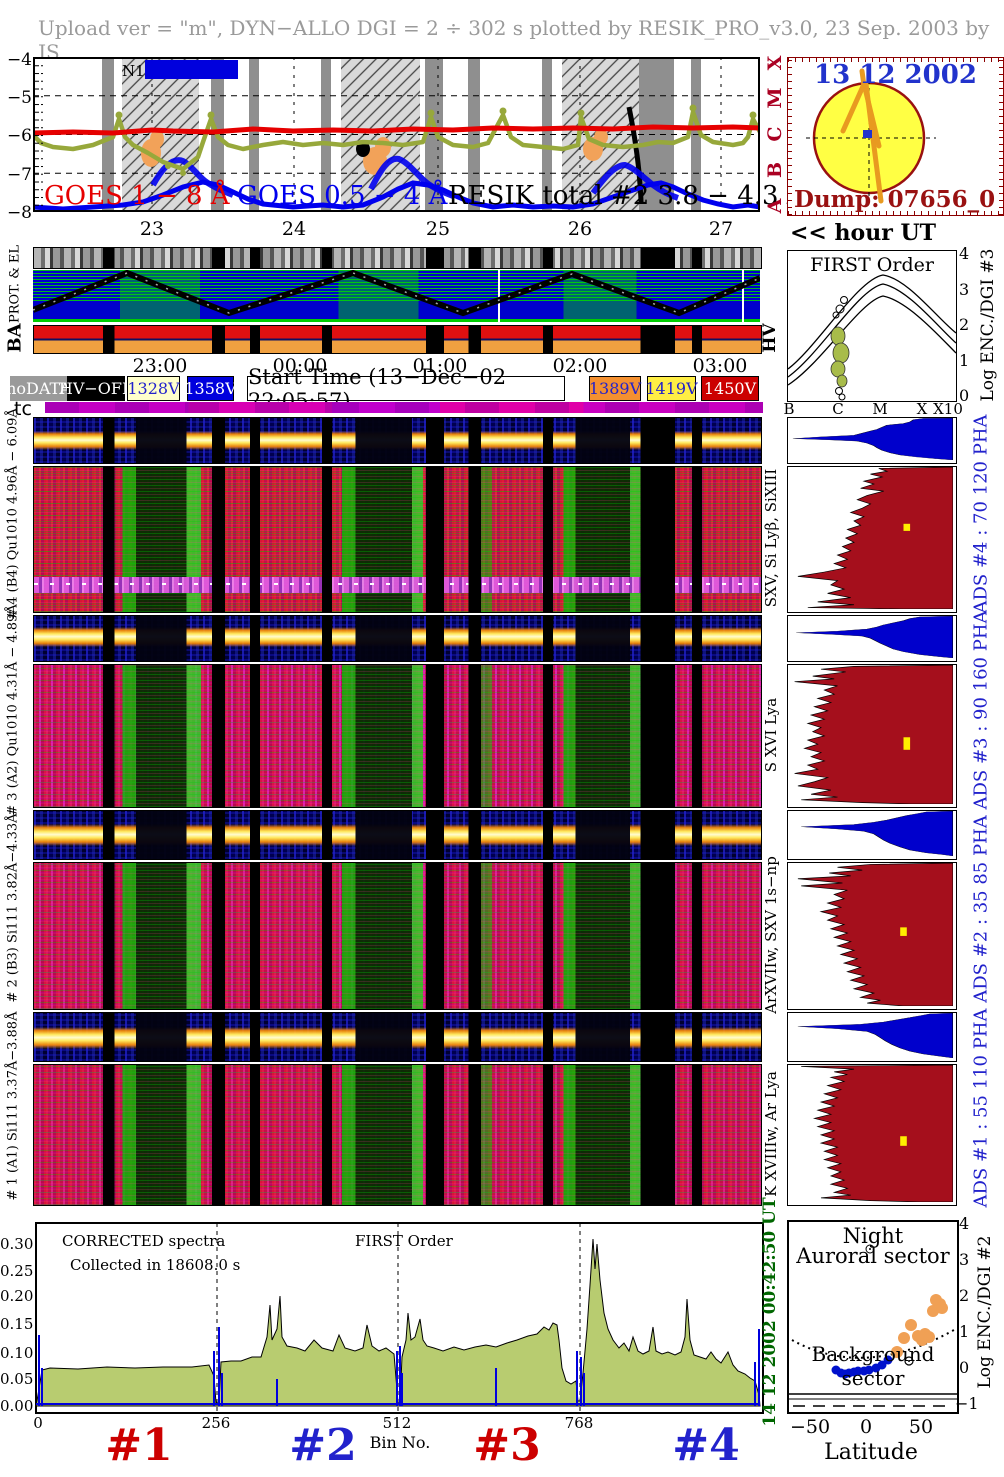  Describe the element at coordinates (895, 199) in the screenshot. I see `dump-id: Dump: 07656_0` at that location.